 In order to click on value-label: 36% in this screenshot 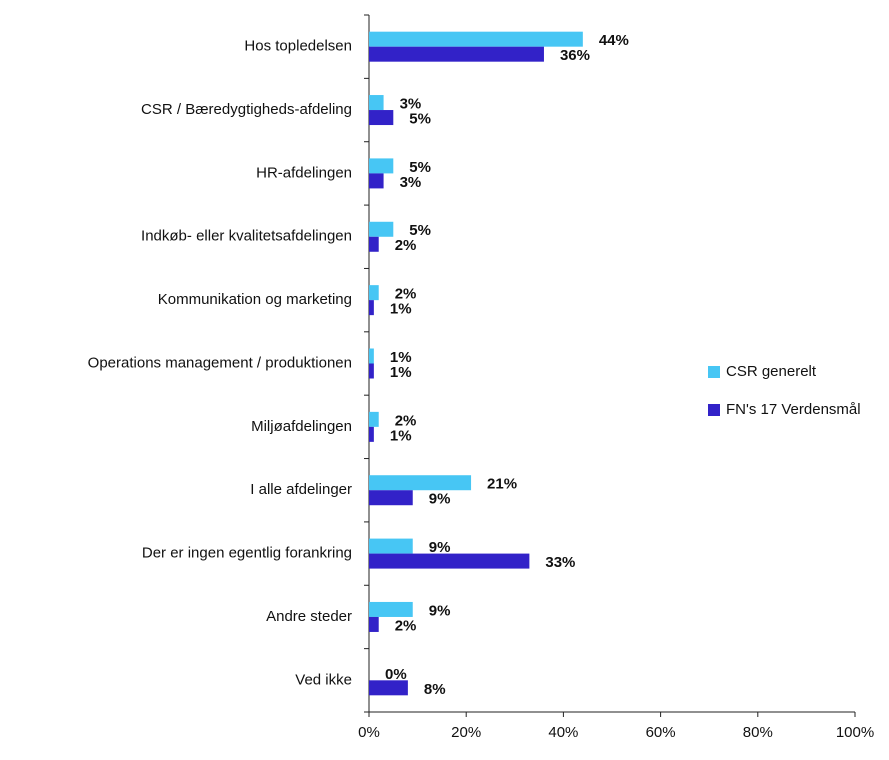, I will do `click(575, 55)`.